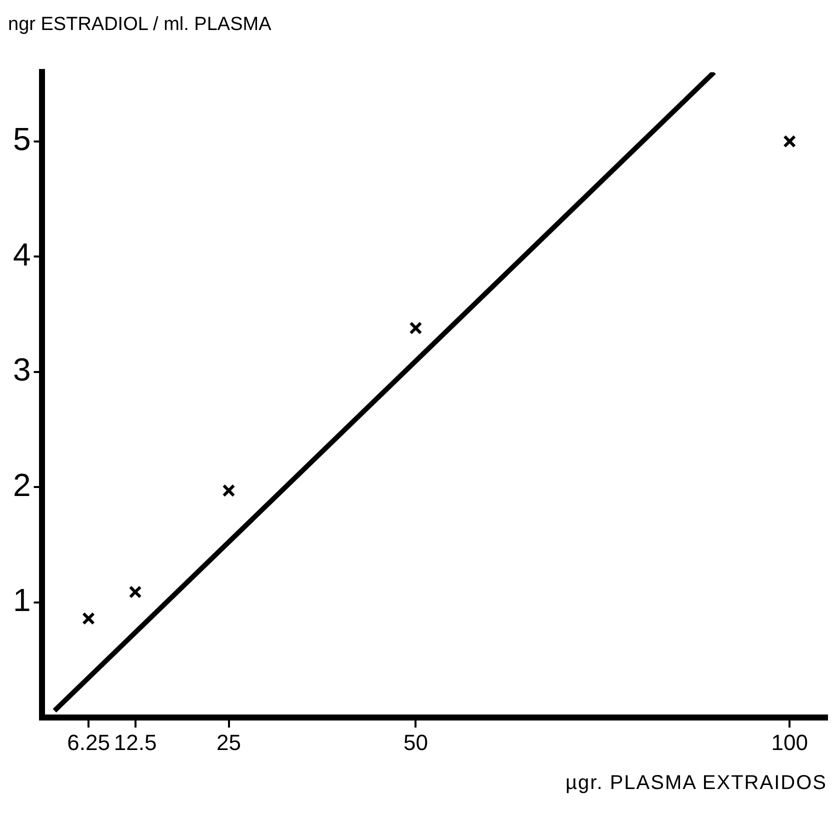 Image resolution: width=837 pixels, height=813 pixels. I want to click on y-tick-label: 3, so click(22, 370).